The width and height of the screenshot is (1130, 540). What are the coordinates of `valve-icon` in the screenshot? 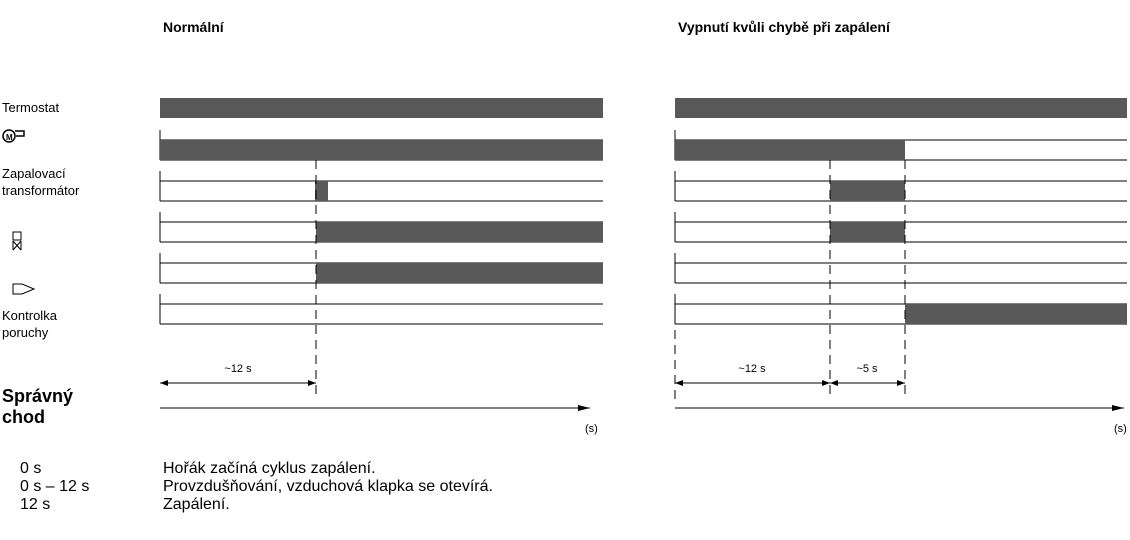 It's located at (17, 241).